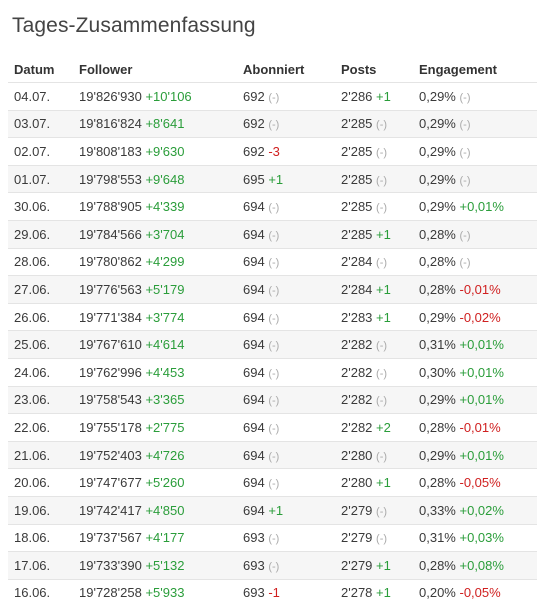 The height and width of the screenshot is (606, 537). What do you see at coordinates (165, 345) in the screenshot?
I see `followers-delta: +4'614` at bounding box center [165, 345].